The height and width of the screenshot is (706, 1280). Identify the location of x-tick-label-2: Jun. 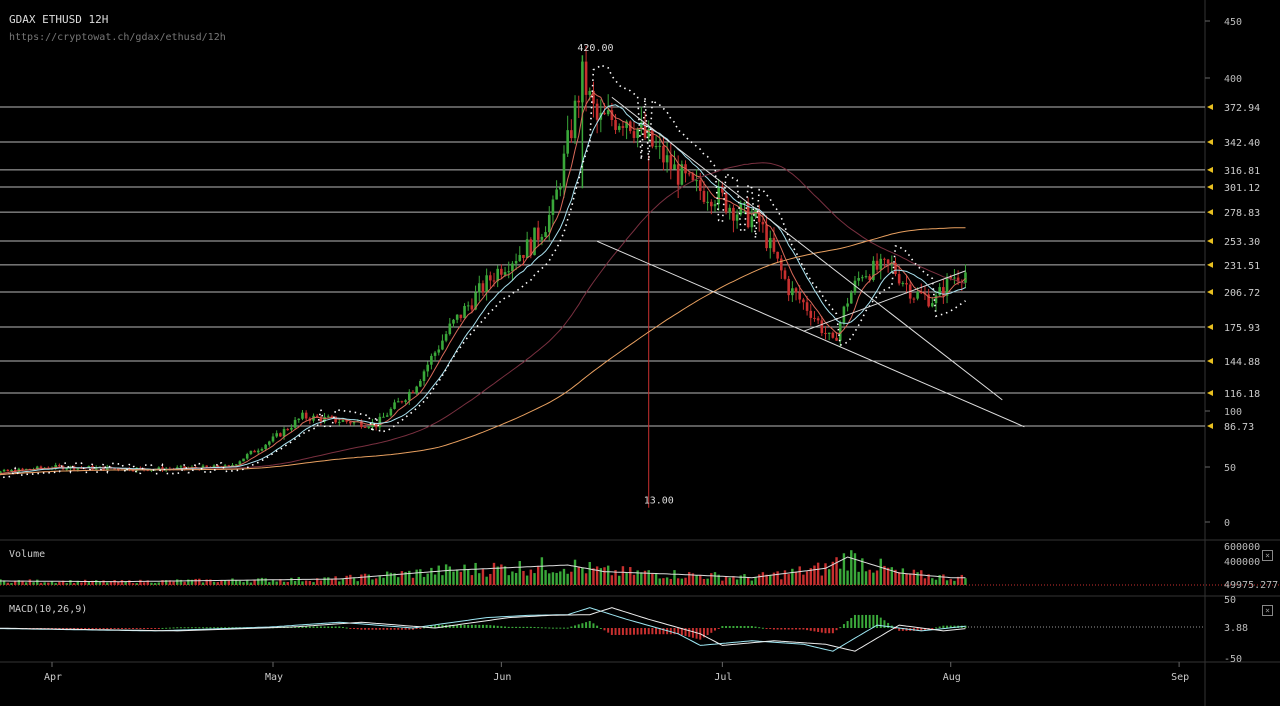
(502, 677).